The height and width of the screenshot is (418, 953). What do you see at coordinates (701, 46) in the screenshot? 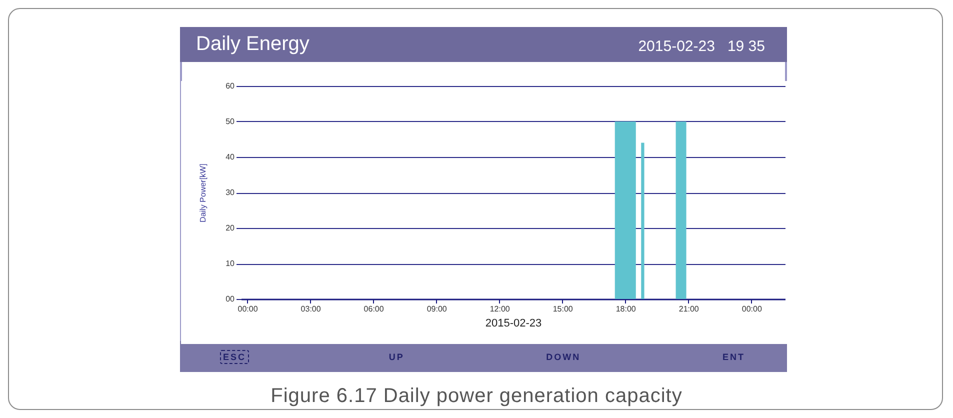
I see `chart-subtitle: 2015-02-23 19 35` at bounding box center [701, 46].